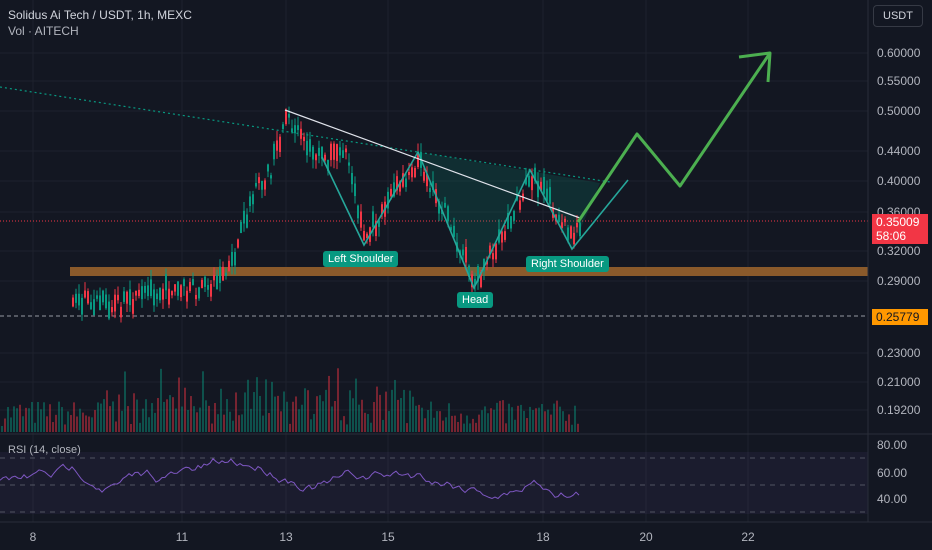 Image resolution: width=932 pixels, height=550 pixels. What do you see at coordinates (674, 137) in the screenshot?
I see `projection-arrow` at bounding box center [674, 137].